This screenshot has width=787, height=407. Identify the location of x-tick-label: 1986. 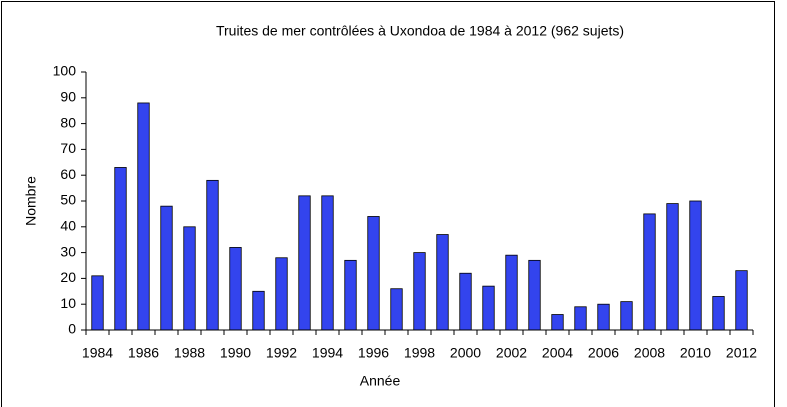
(143, 353).